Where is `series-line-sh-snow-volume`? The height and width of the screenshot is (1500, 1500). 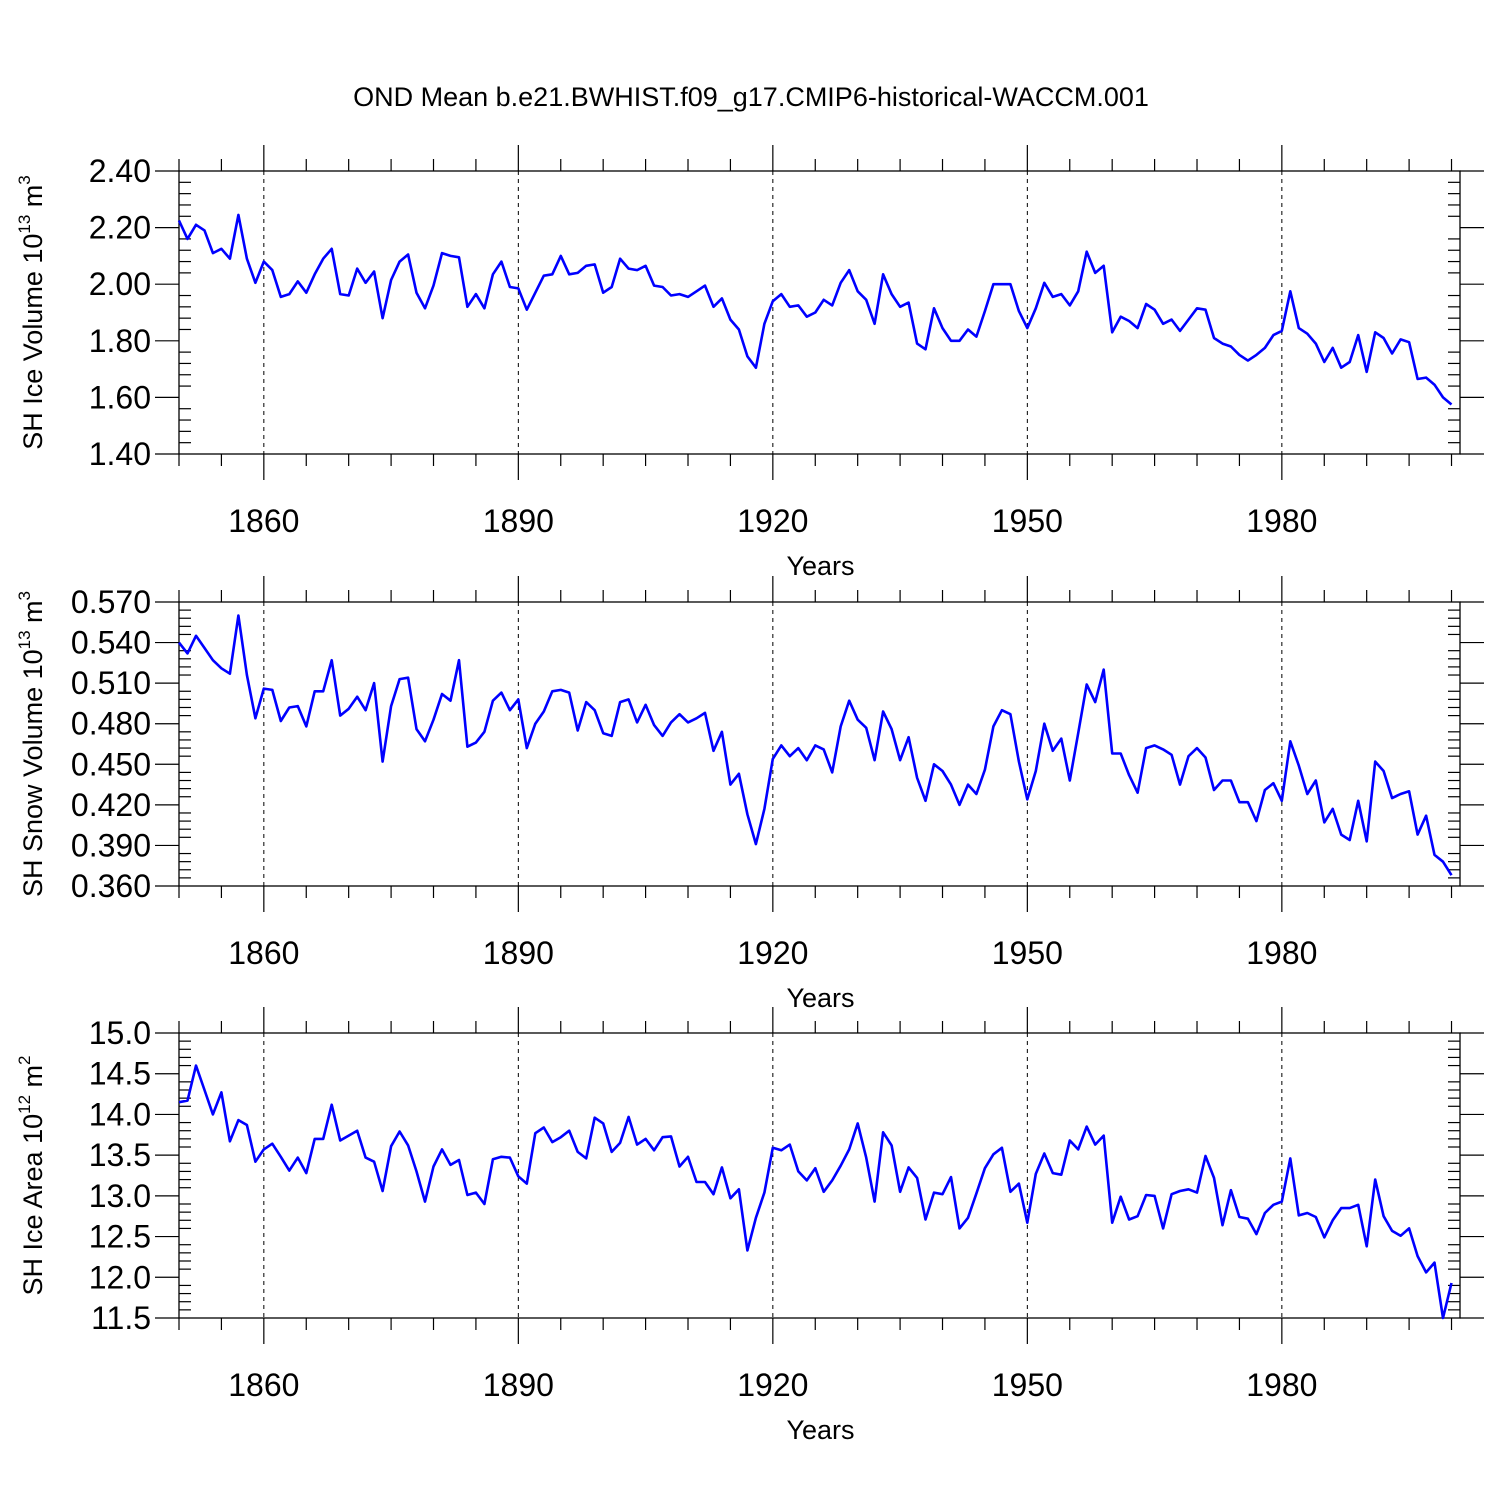 series-line-sh-snow-volume is located at coordinates (815, 745).